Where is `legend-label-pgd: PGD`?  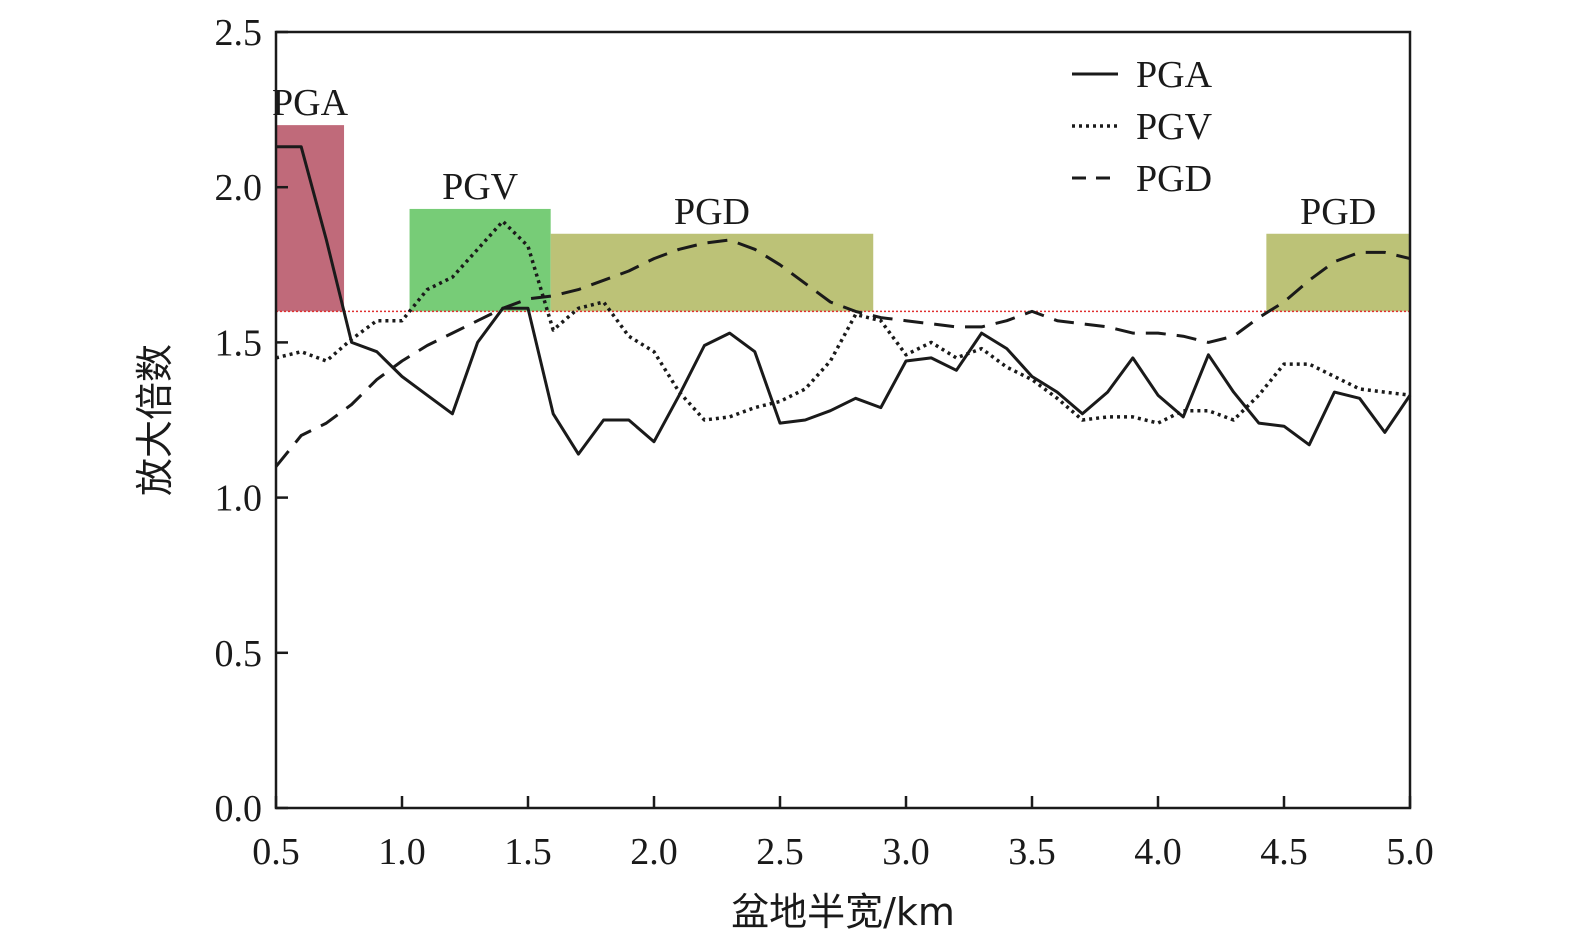
legend-label-pgd: PGD is located at coordinates (1174, 179).